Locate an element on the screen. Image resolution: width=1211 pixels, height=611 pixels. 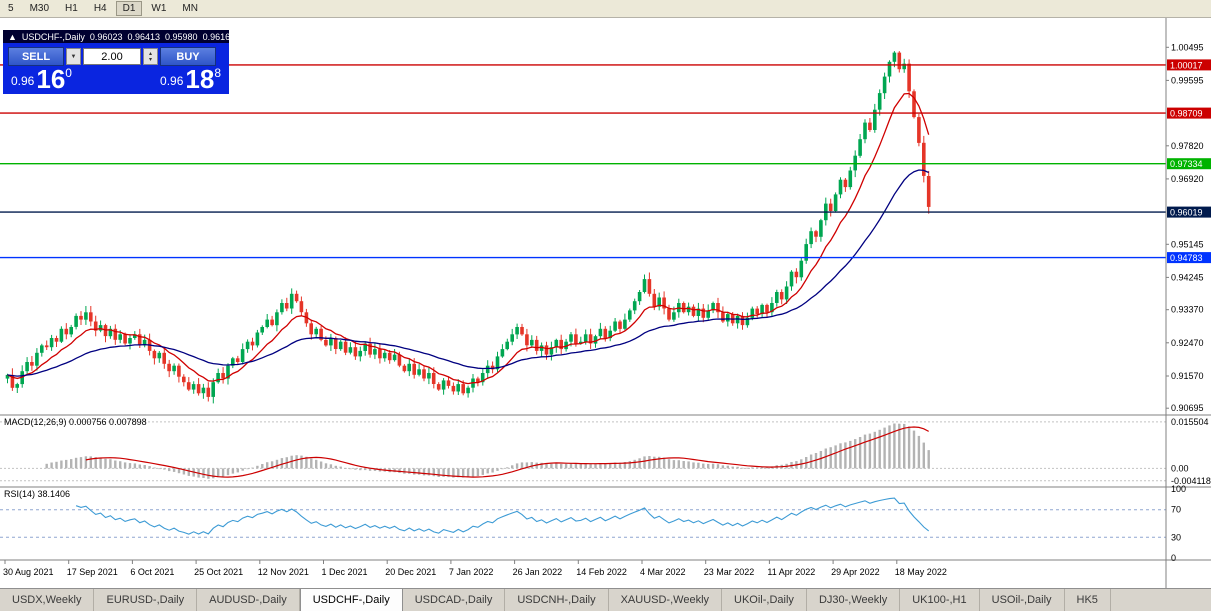
svg-text: 0.96920 is located at coordinates (1187, 179).